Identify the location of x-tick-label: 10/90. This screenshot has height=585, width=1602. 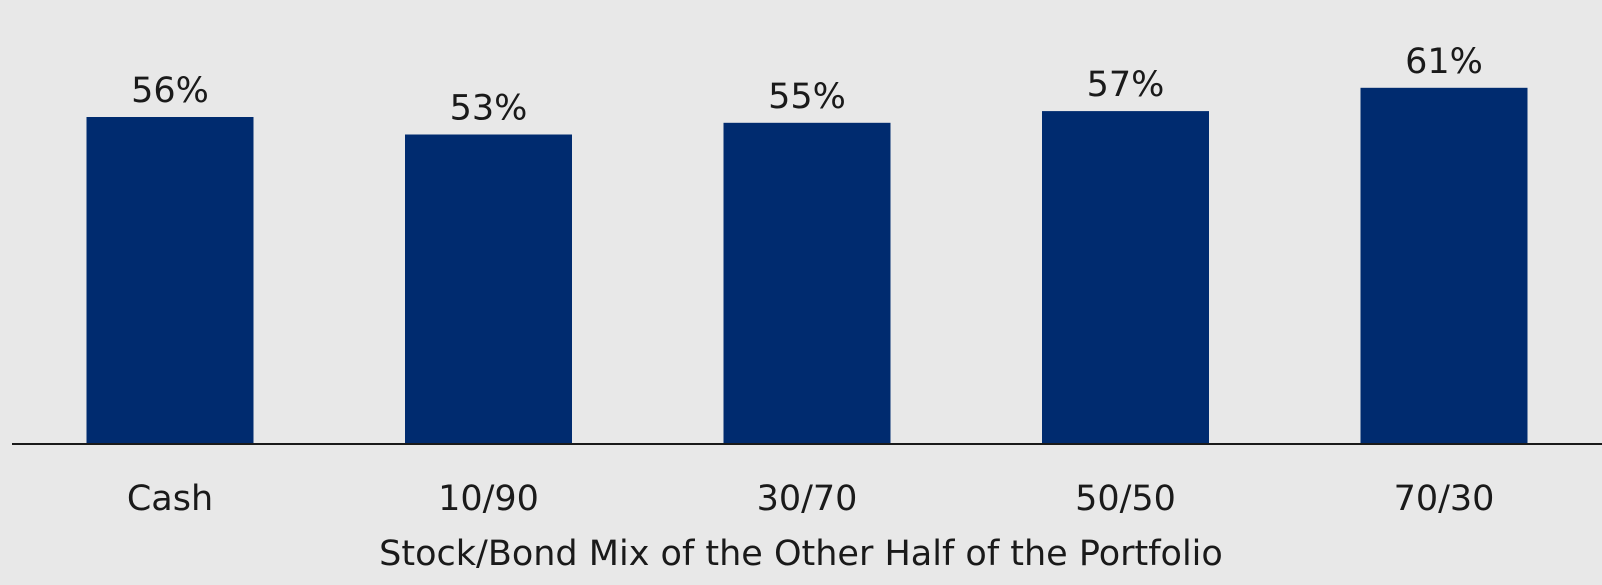
(488, 499).